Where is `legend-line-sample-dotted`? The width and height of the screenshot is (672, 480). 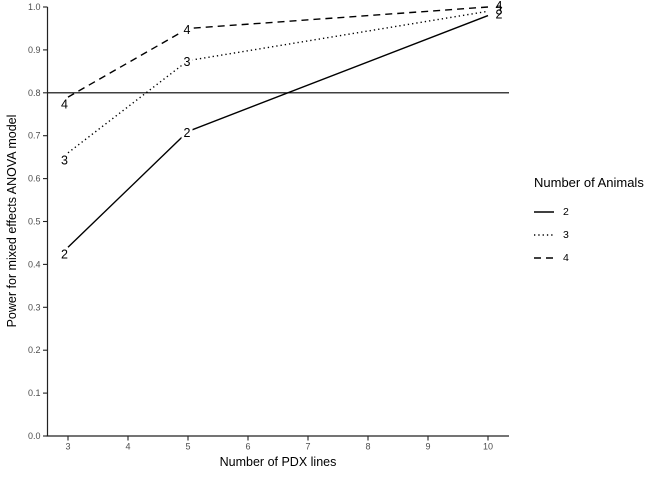 legend-line-sample-dotted is located at coordinates (544, 234).